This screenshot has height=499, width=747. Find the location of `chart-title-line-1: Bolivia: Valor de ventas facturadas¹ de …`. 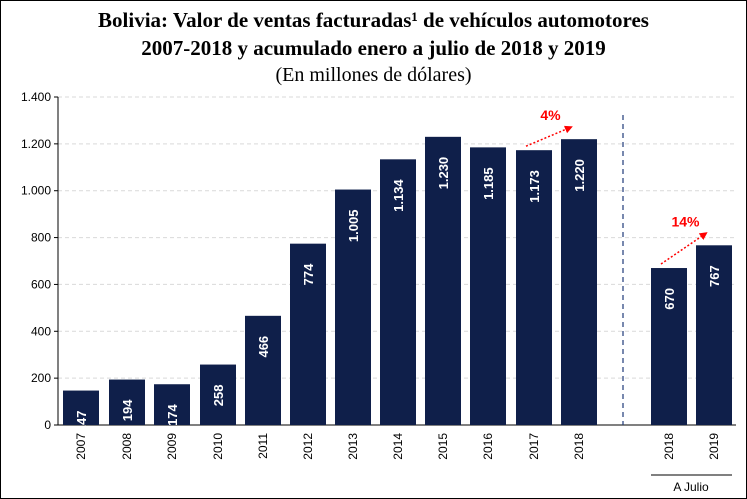

chart-title-line-1: Bolivia: Valor de ventas facturadas¹ de … is located at coordinates (373, 20).